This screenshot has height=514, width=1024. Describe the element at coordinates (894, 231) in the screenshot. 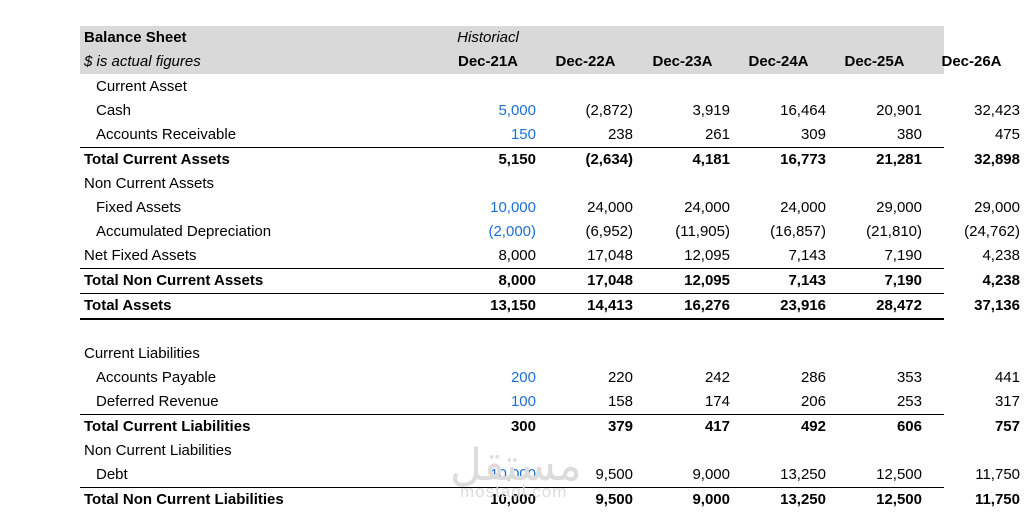

I see `cell-value: (21,810)` at that location.